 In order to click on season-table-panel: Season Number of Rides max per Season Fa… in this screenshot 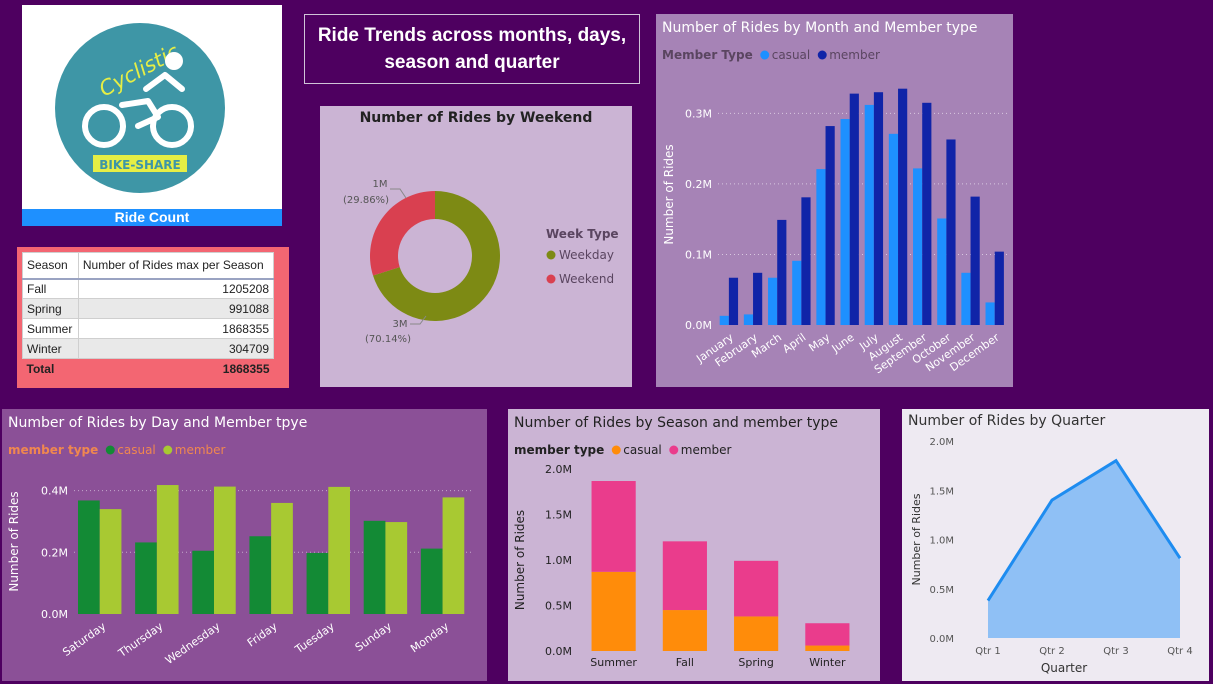, I will do `click(153, 317)`.